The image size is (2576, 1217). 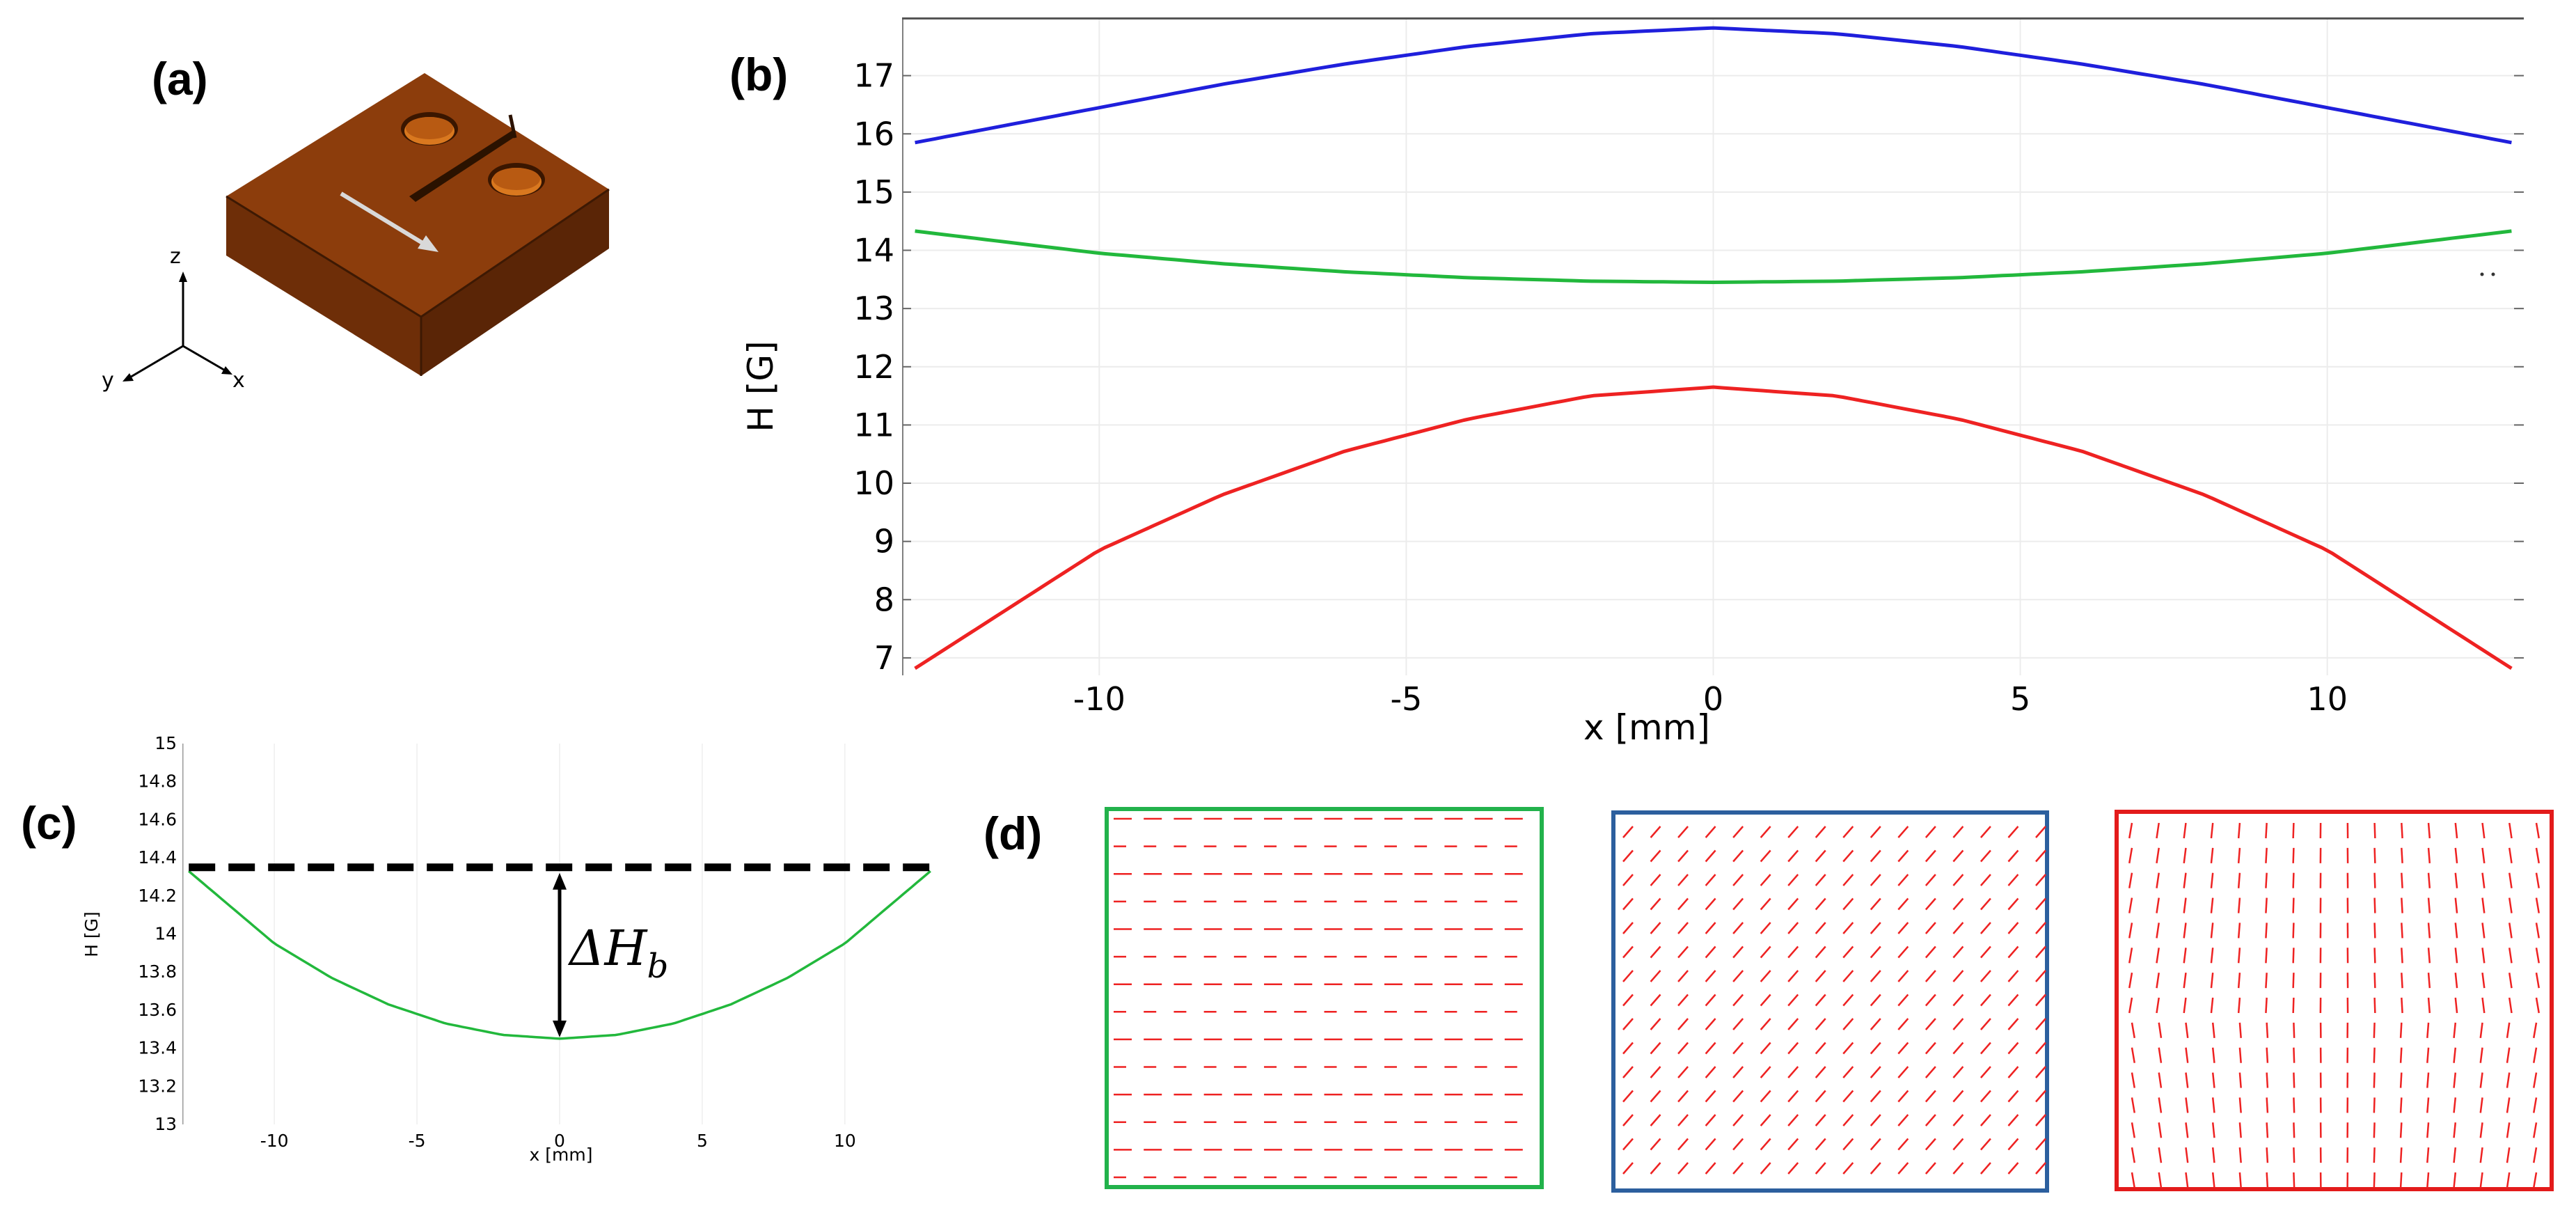 What do you see at coordinates (238, 380) in the screenshot?
I see `x-axis-label: x` at bounding box center [238, 380].